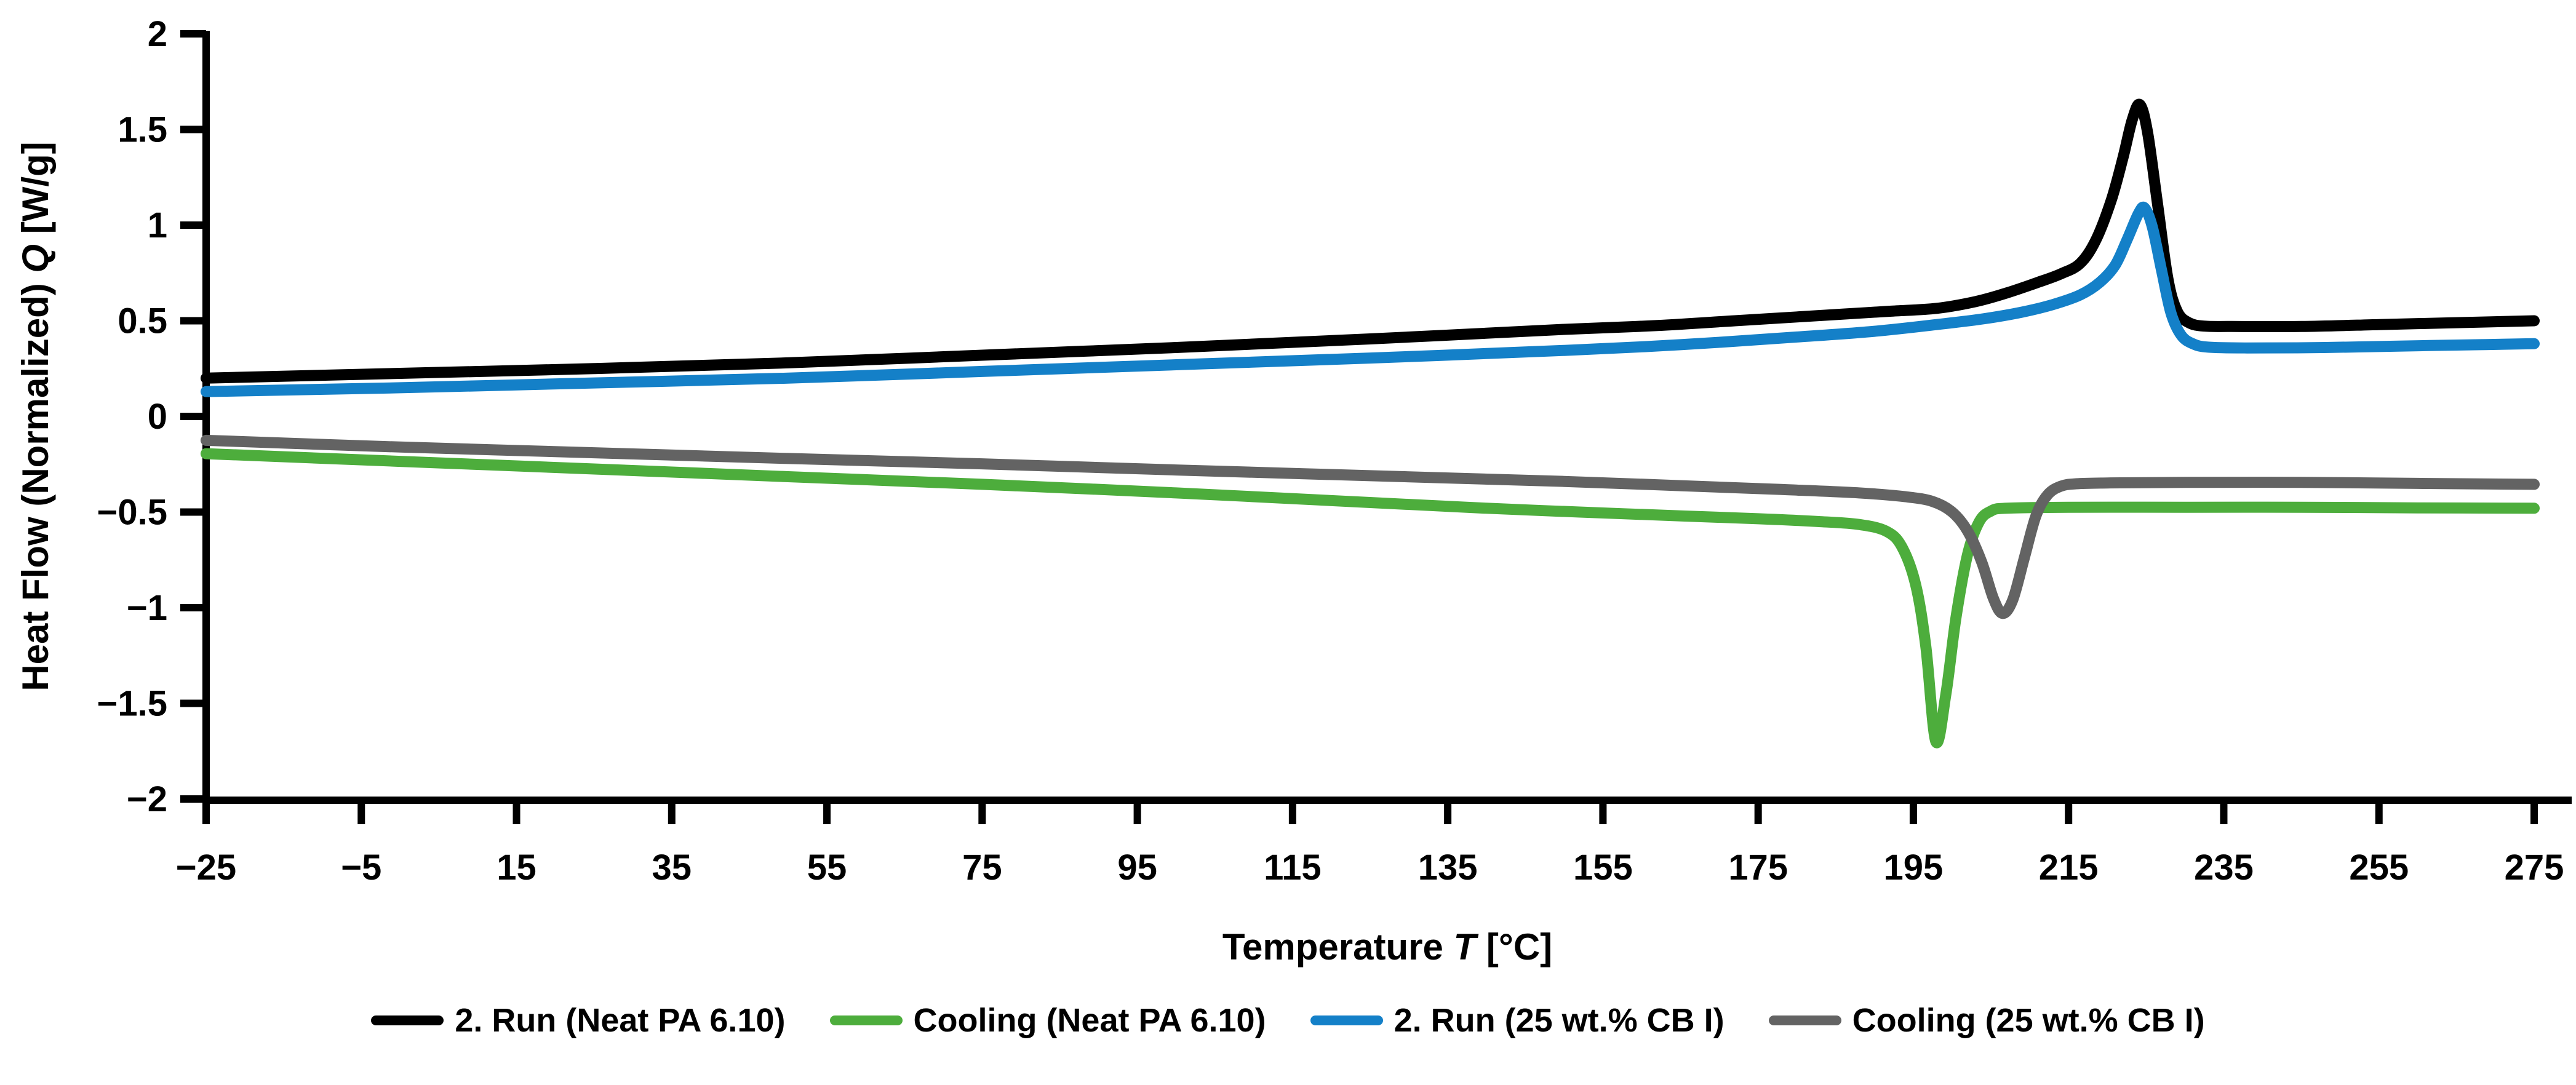 The image size is (2576, 1085). I want to click on y-tick-label: 1, so click(157, 225).